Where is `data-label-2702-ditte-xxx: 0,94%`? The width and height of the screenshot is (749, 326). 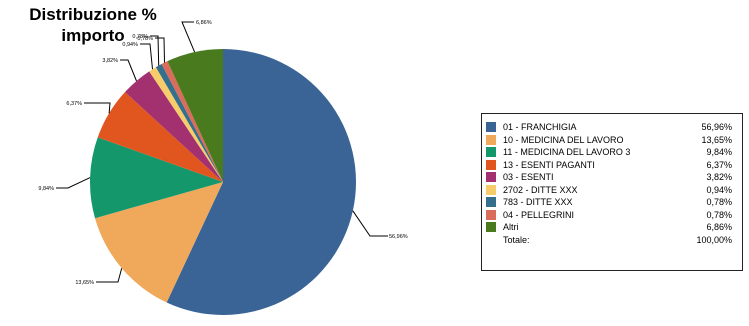
data-label-2702-ditte-xxx: 0,94% is located at coordinates (130, 45).